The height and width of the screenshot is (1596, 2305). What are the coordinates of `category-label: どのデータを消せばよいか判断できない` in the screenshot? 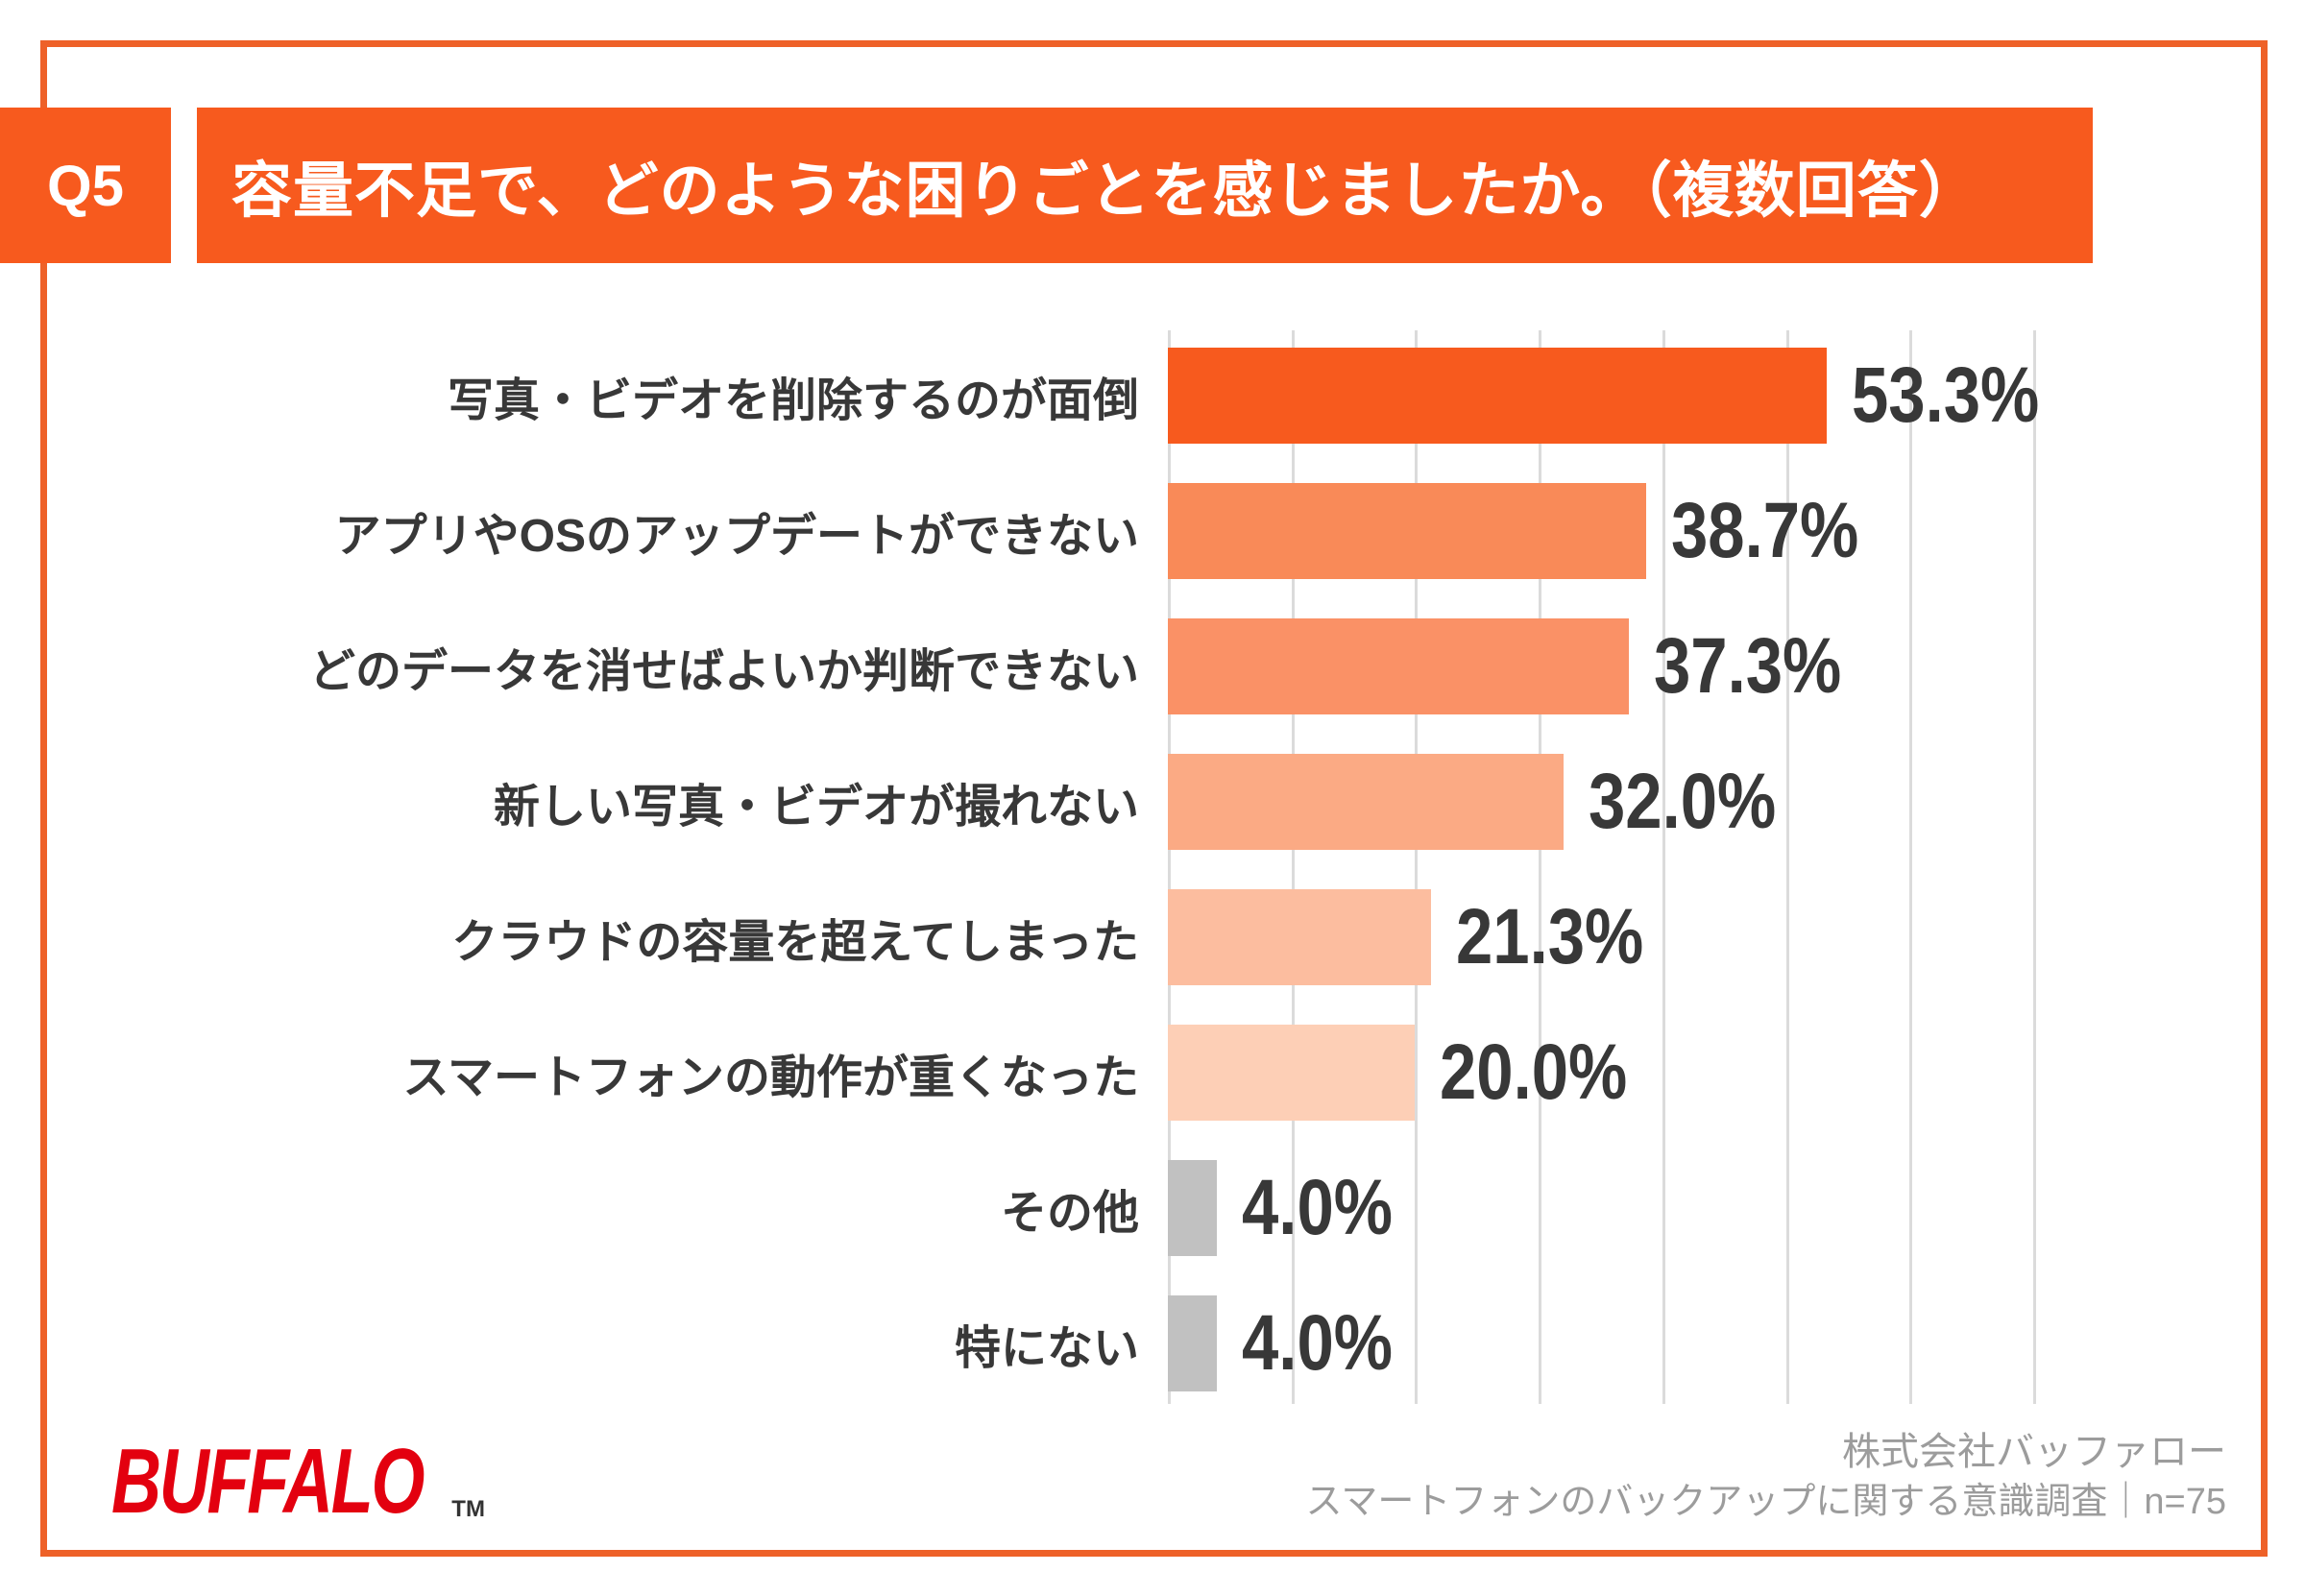 It's located at (723, 671).